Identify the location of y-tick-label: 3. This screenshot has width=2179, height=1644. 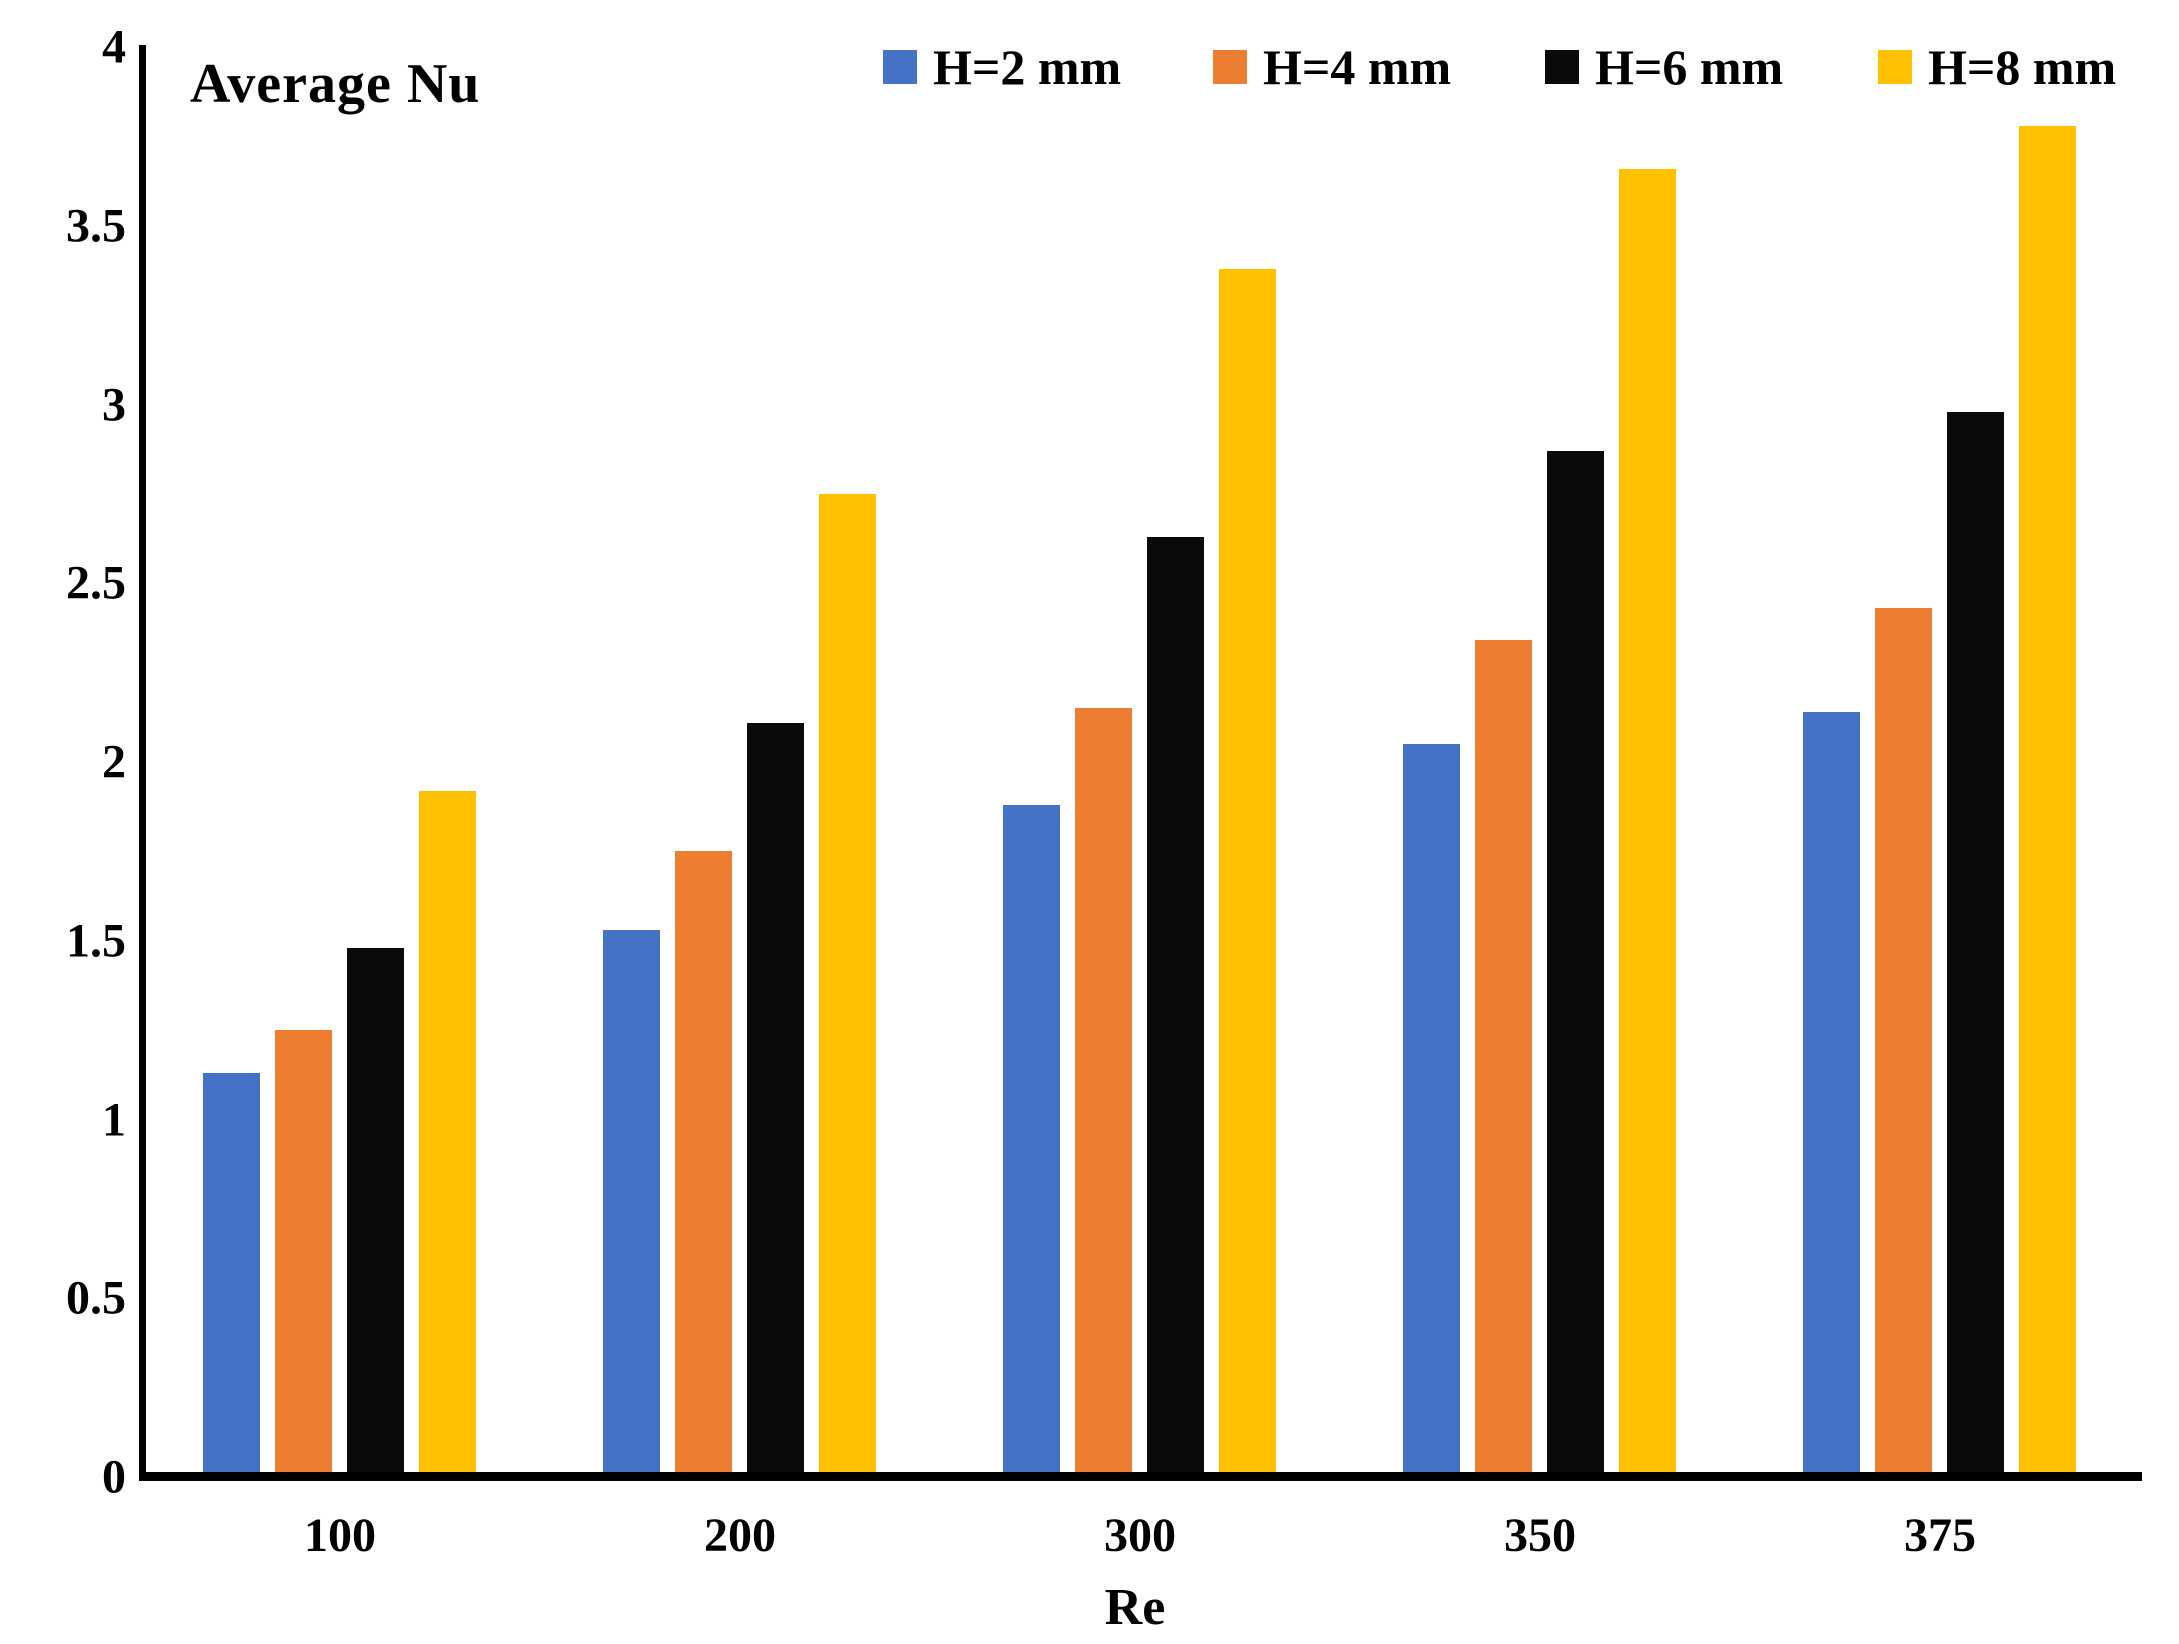
(114, 404).